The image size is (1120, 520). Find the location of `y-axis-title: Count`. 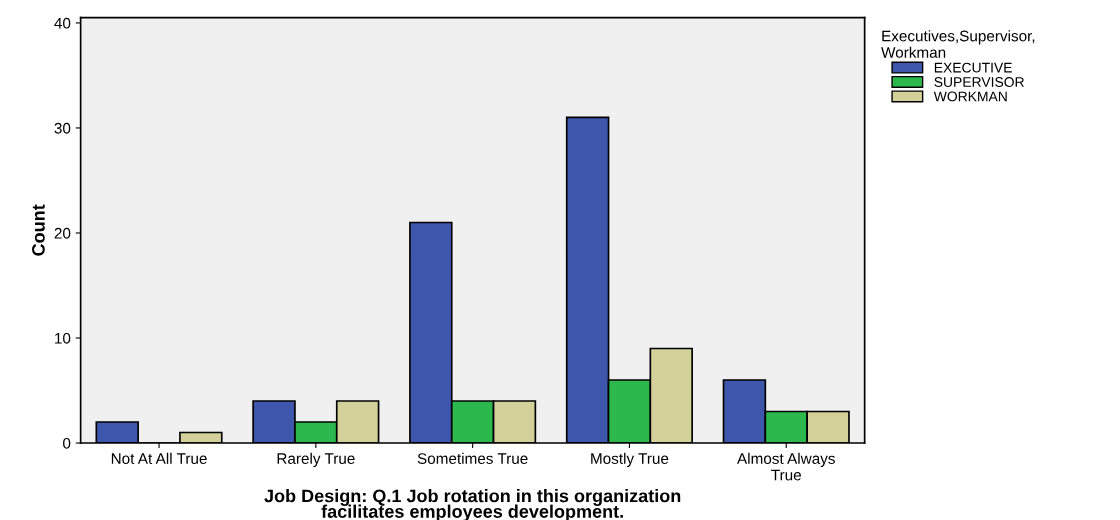

y-axis-title: Count is located at coordinates (38, 230).